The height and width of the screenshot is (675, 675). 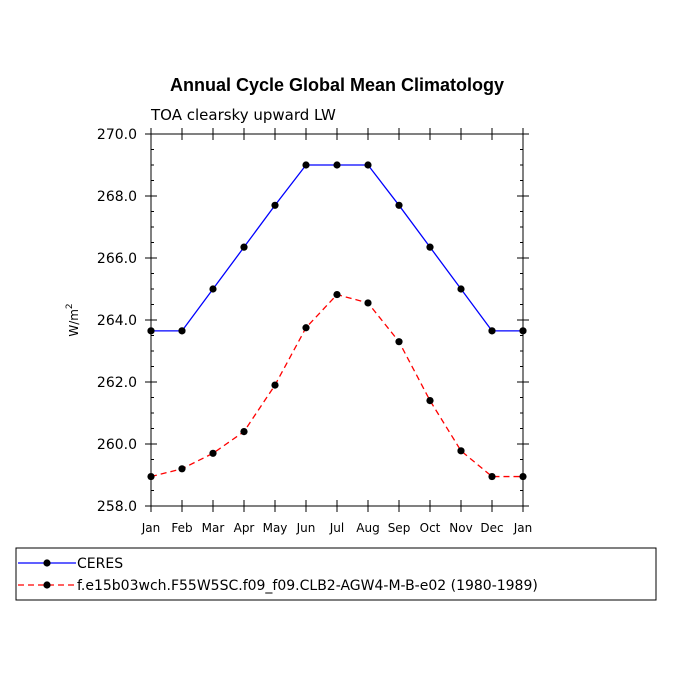 What do you see at coordinates (117, 135) in the screenshot?
I see `y-tick-label: 270.0` at bounding box center [117, 135].